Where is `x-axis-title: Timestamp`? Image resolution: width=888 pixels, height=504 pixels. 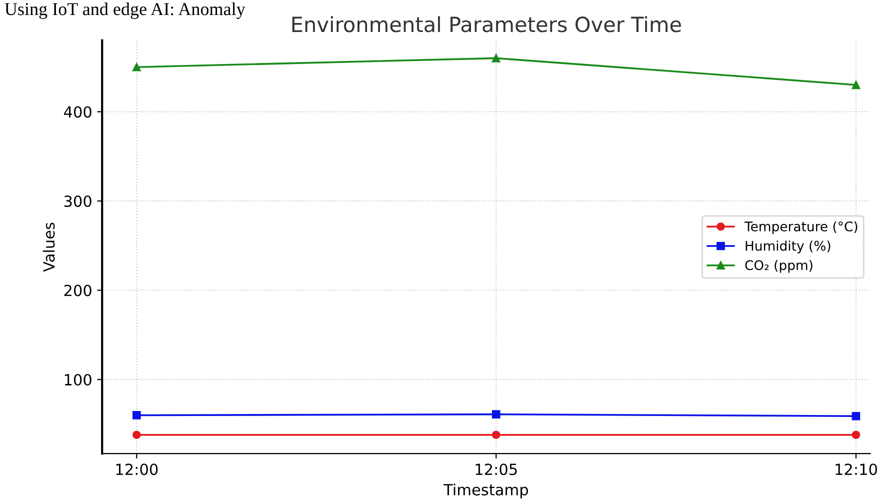 x-axis-title: Timestamp is located at coordinates (486, 491).